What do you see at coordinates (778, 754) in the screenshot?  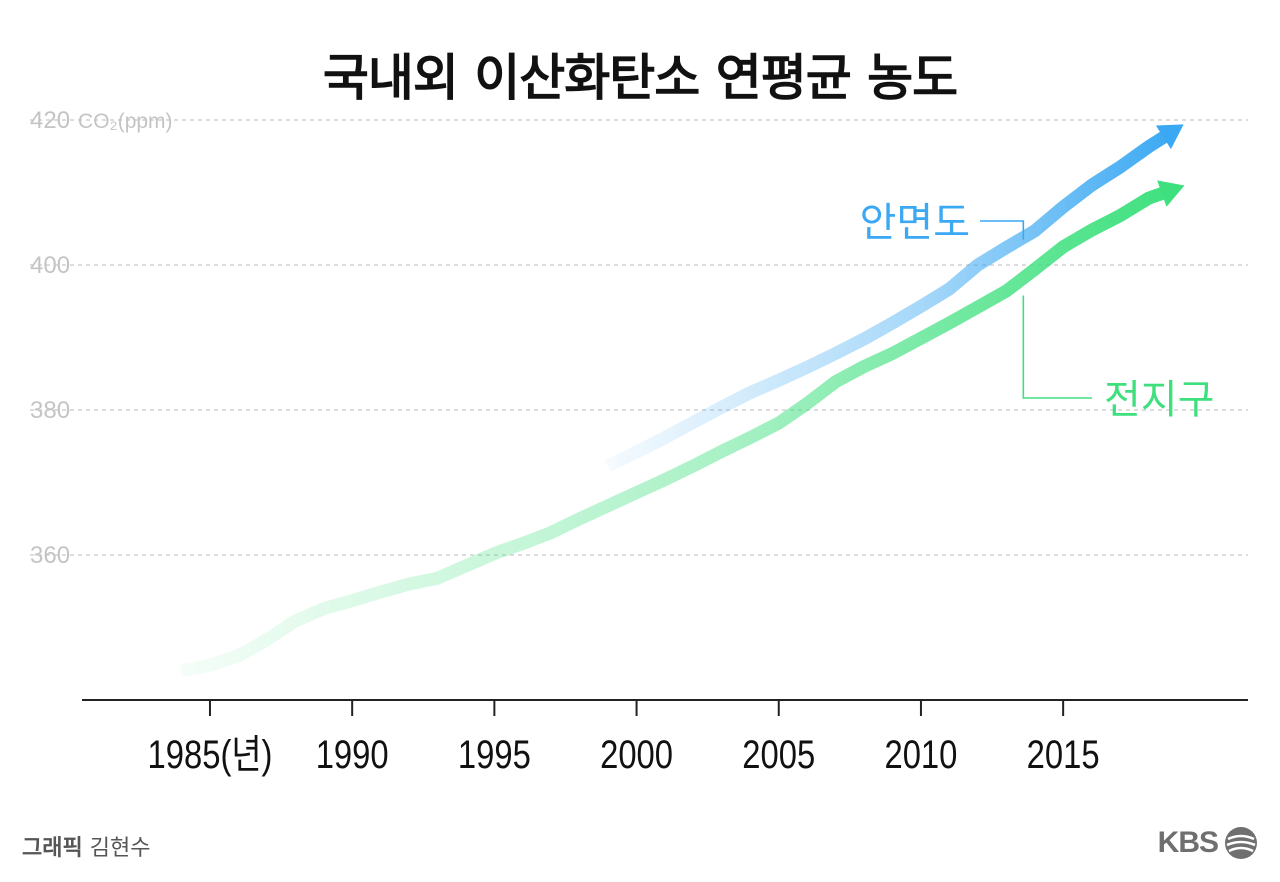 I see `x-tick-label: 2005` at bounding box center [778, 754].